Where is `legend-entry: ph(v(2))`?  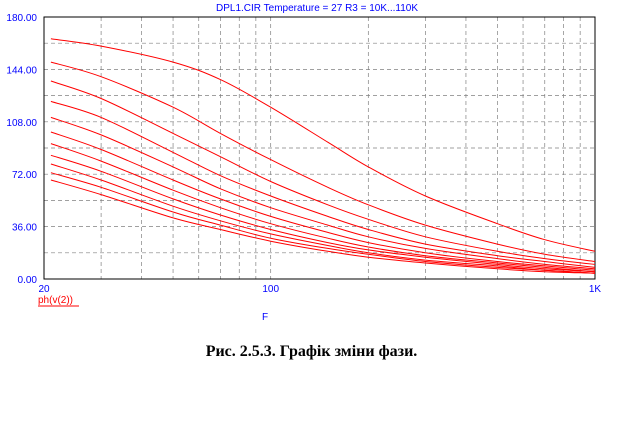
legend-entry: ph(v(2)) is located at coordinates (55, 300).